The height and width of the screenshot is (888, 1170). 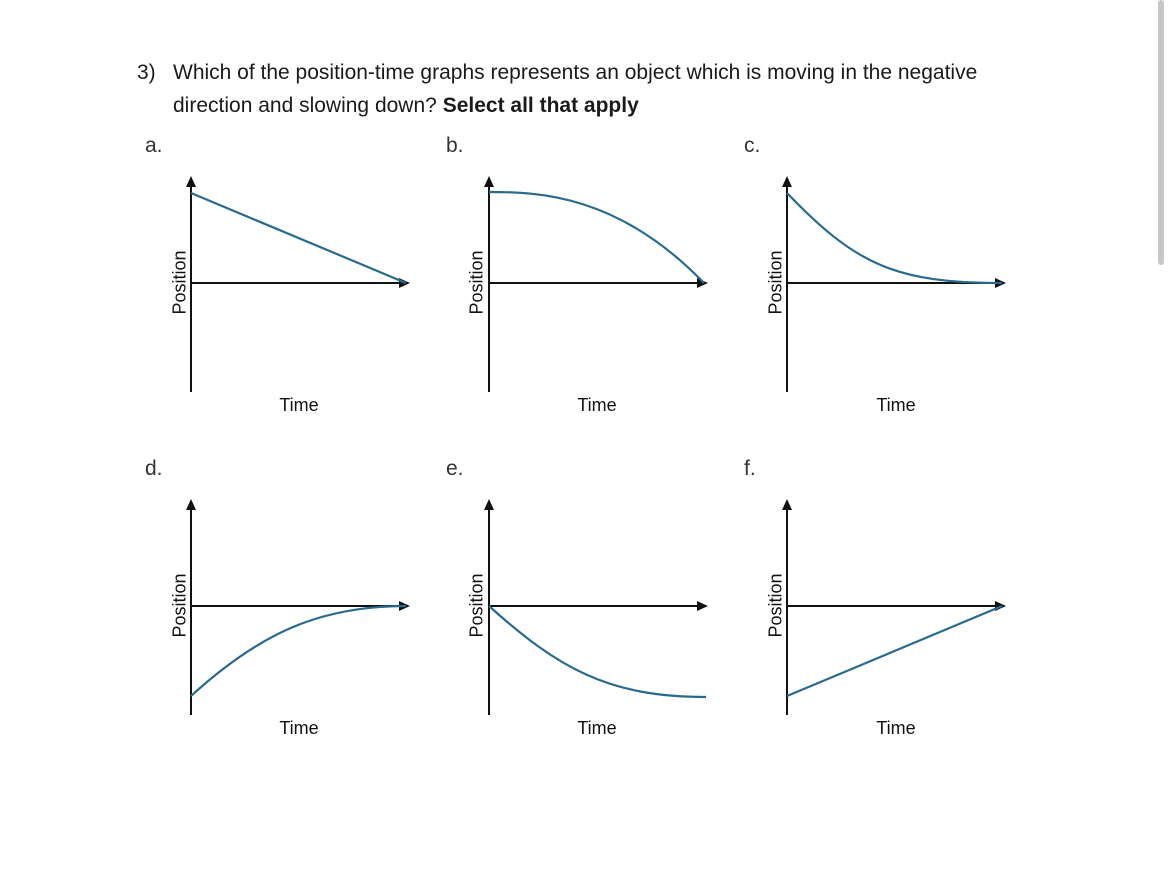 What do you see at coordinates (154, 145) in the screenshot?
I see `graph-label-a: a.` at bounding box center [154, 145].